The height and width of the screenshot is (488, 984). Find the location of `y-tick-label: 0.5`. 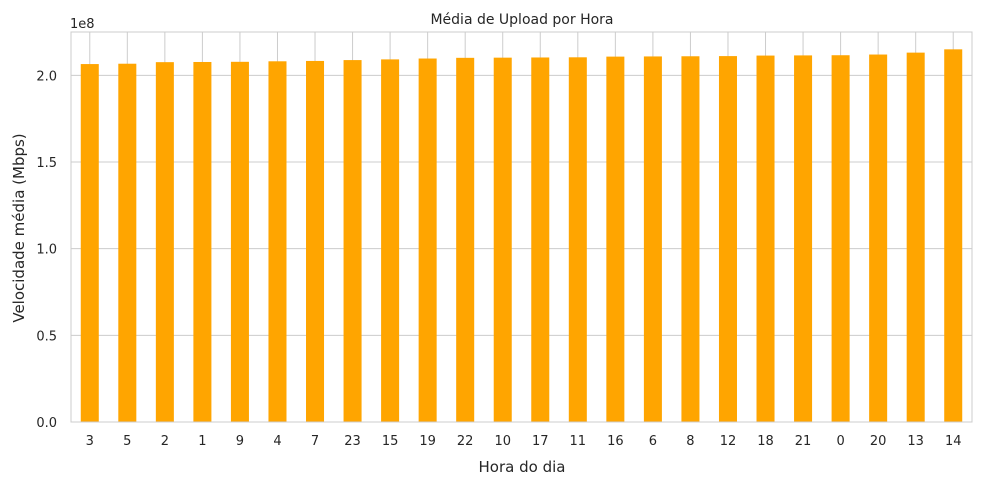

y-tick-label: 0.5 is located at coordinates (46, 336).